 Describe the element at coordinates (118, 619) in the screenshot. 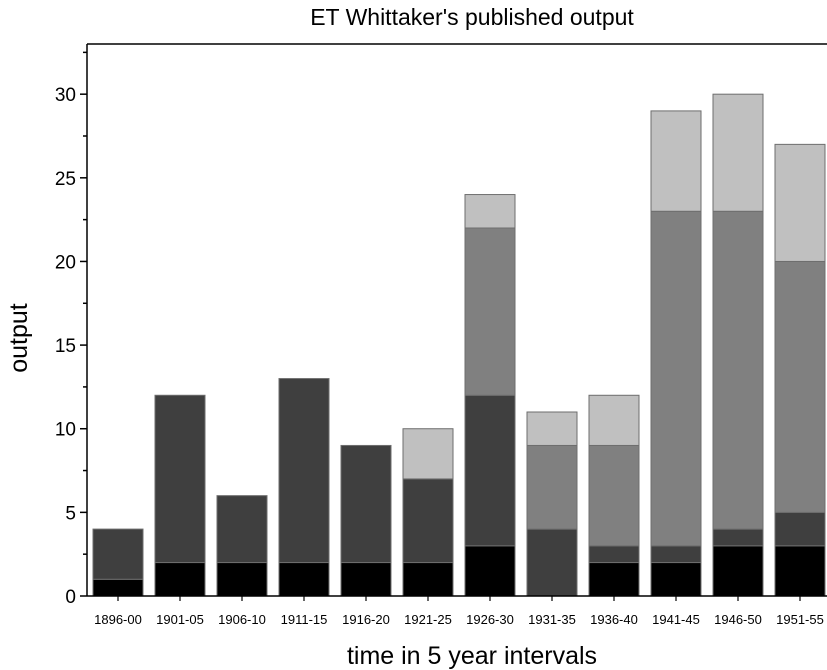

I see `x-tick-label-1896-00: 1896-00` at that location.